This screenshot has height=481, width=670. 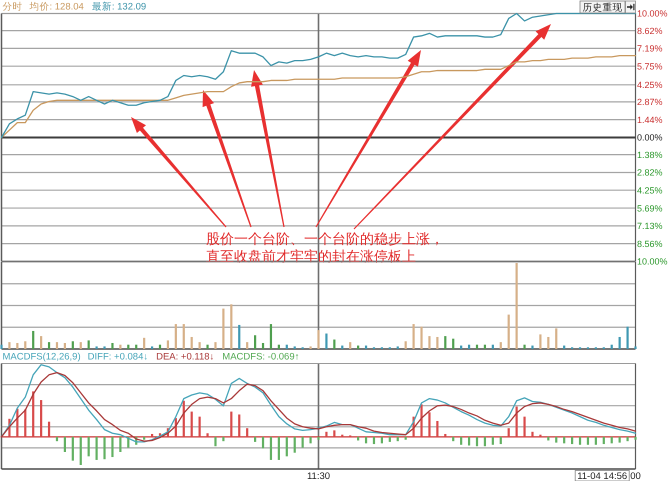 What do you see at coordinates (261, 357) in the screenshot?
I see `text: MACDFS: -0.069↑` at bounding box center [261, 357].